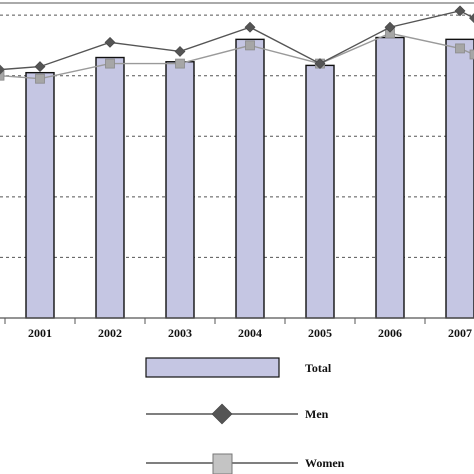 Image resolution: width=474 pixels, height=474 pixels. Describe the element at coordinates (110, 42) in the screenshot. I see `point-men-2002` at that location.